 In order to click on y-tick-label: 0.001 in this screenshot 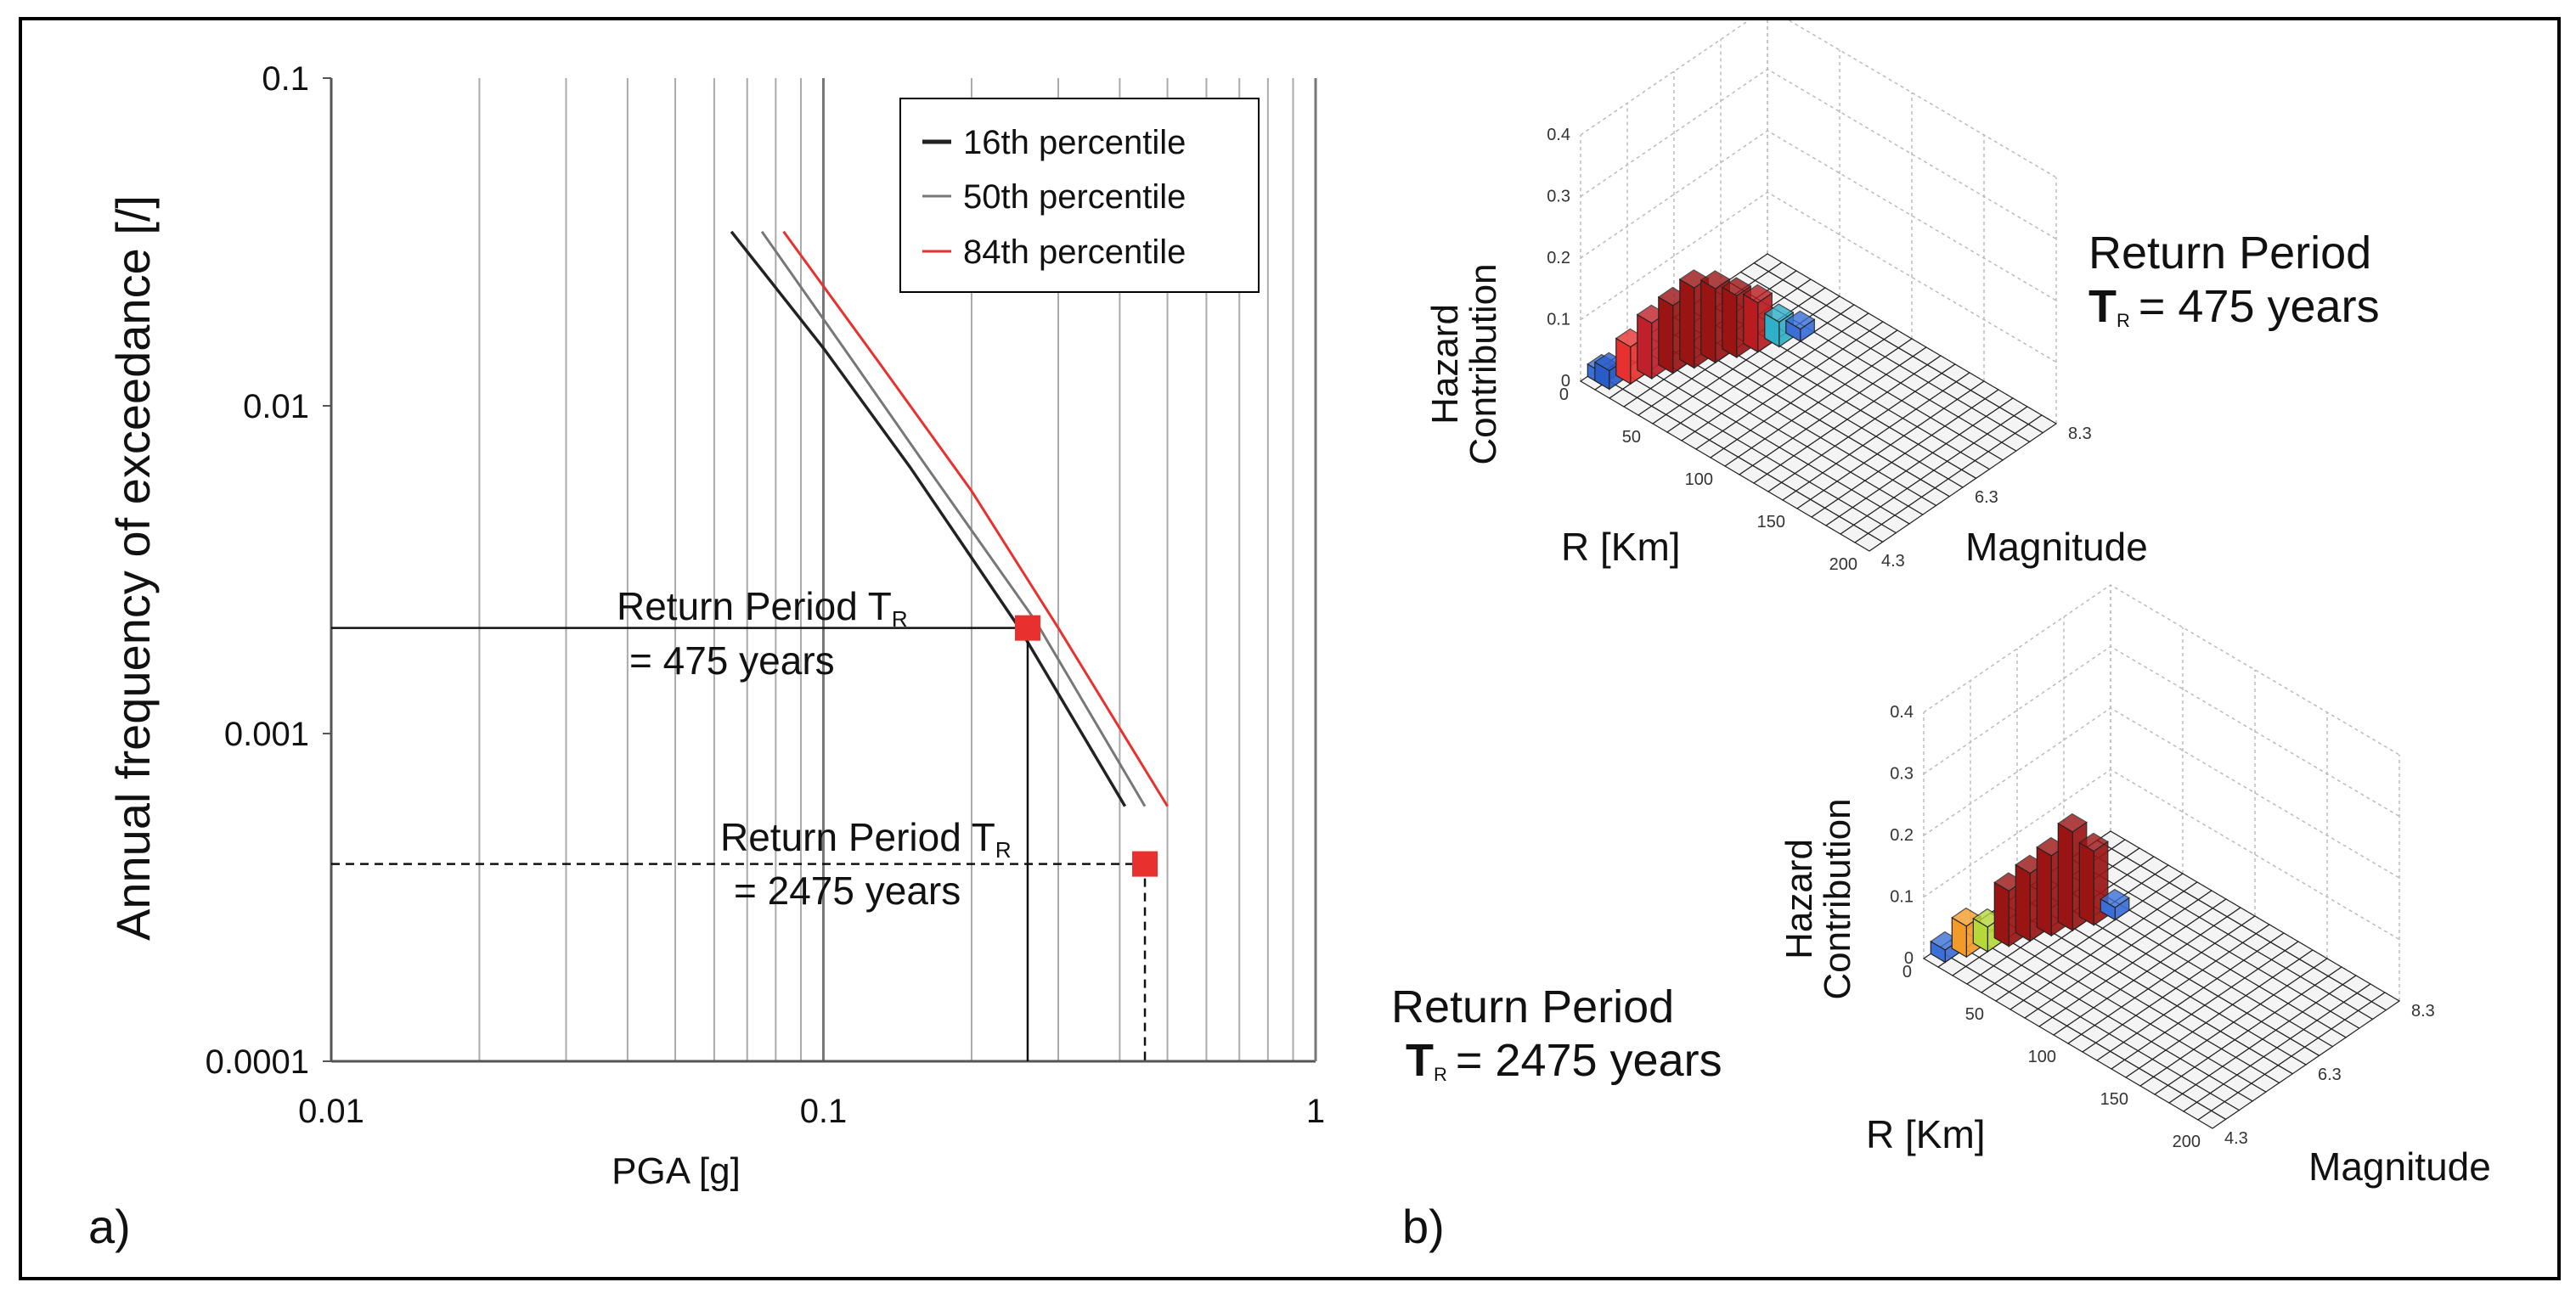, I will do `click(266, 735)`.